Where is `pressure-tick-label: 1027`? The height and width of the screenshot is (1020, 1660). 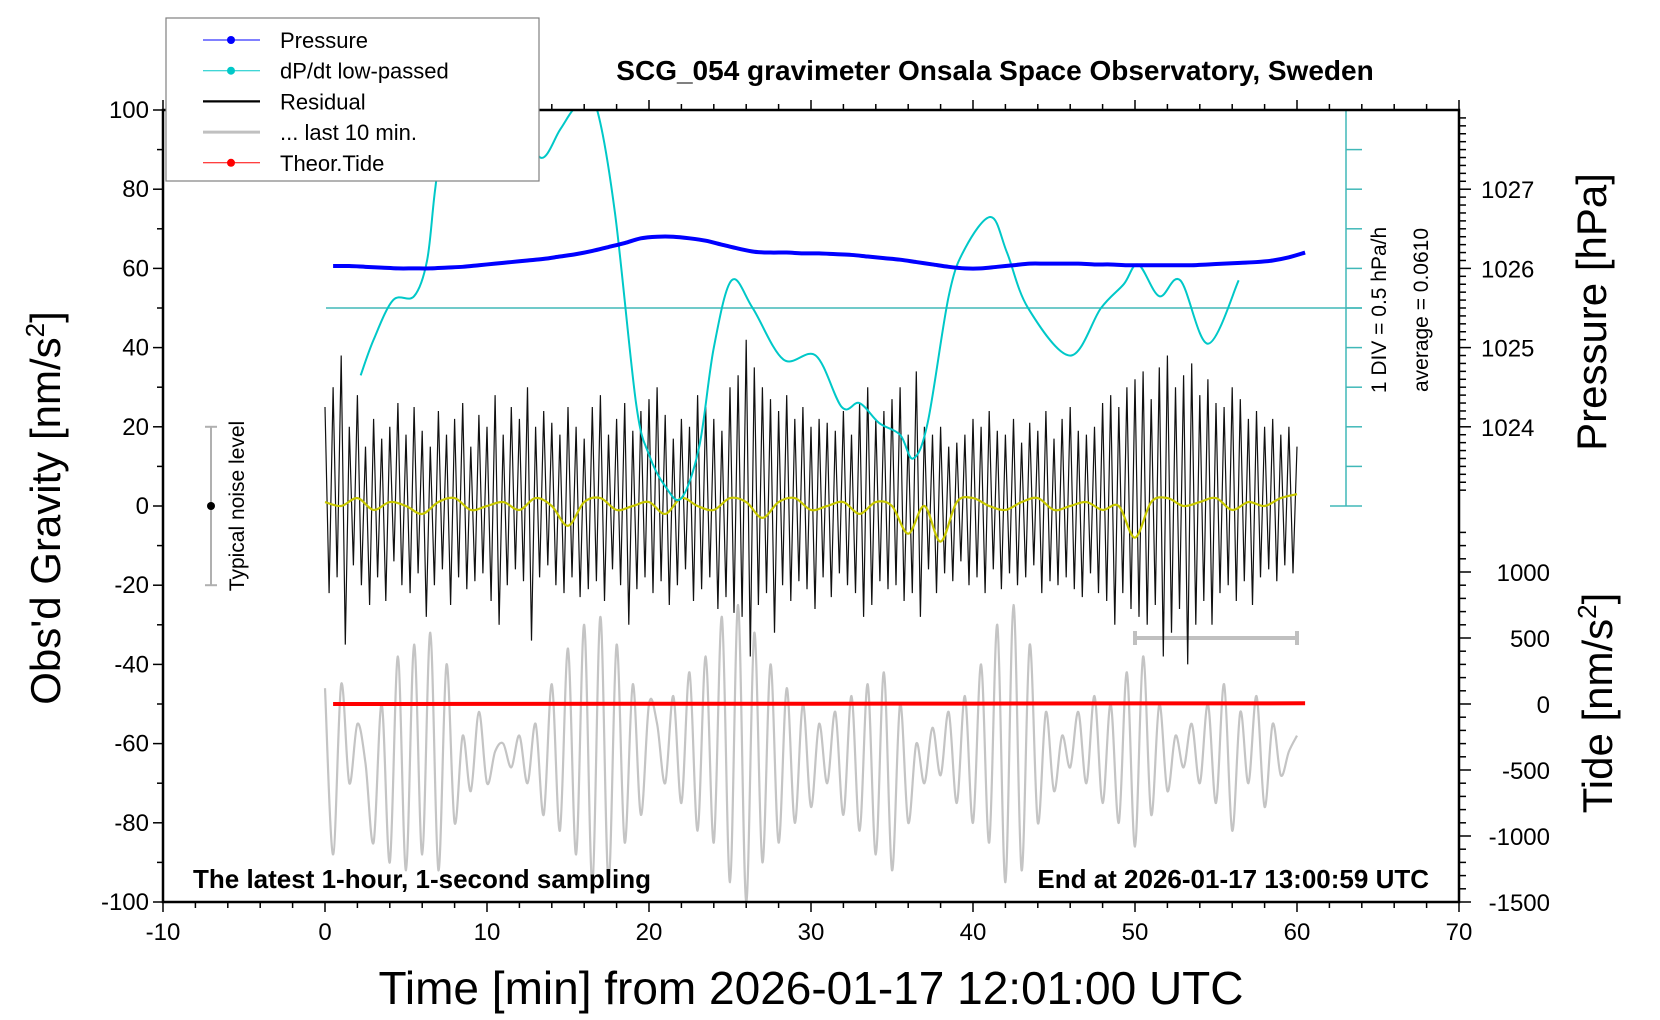 pressure-tick-label: 1027 is located at coordinates (1507, 190).